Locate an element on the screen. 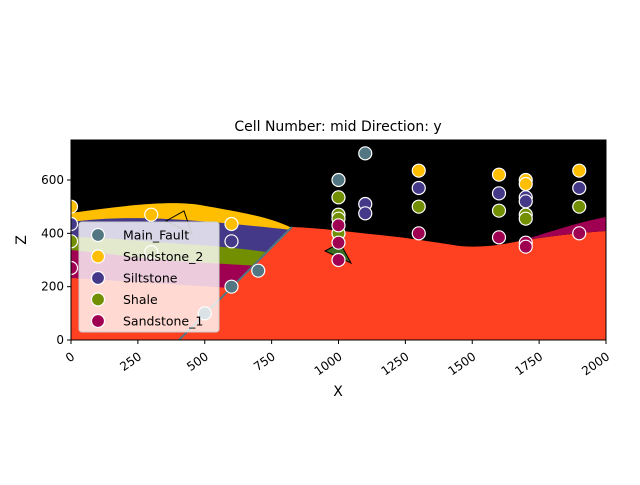 This screenshot has height=485, width=640. y-axis-ticks: 0 200 400 600 is located at coordinates (56, 260).